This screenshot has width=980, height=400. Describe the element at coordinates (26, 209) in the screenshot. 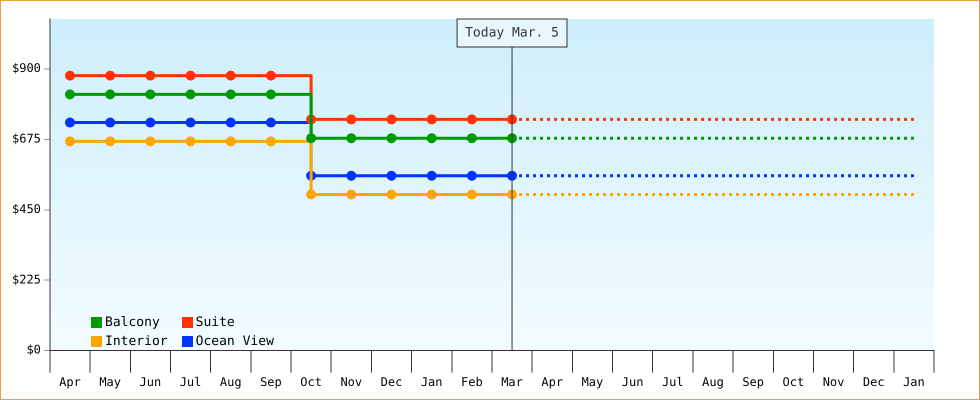

I see `y-tick-label: $450` at that location.